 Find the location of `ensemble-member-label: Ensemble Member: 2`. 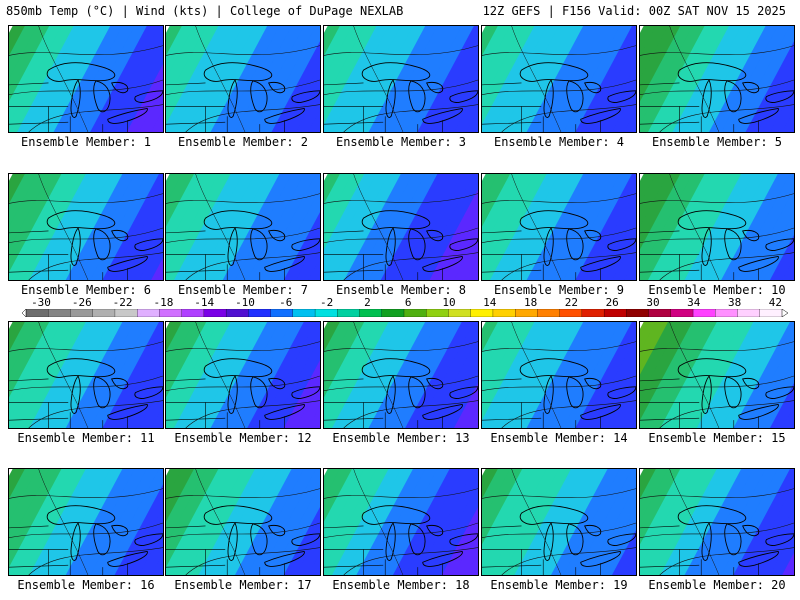

ensemble-member-label: Ensemble Member: 2 is located at coordinates (243, 142).